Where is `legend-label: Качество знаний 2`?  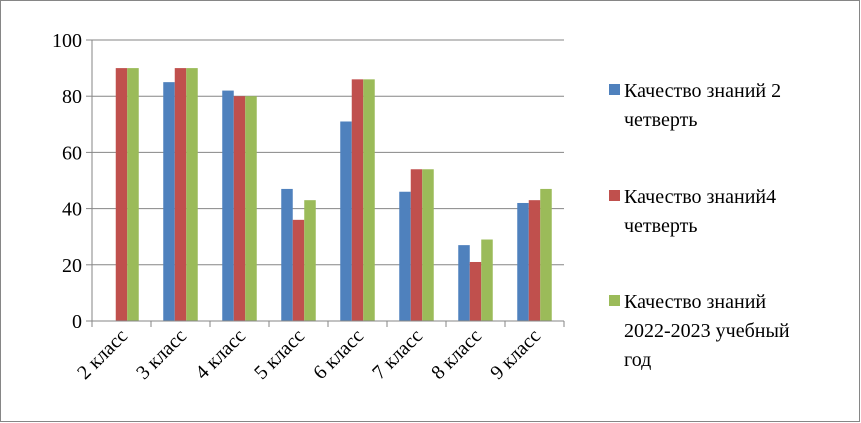 legend-label: Качество знаний 2 is located at coordinates (702, 91).